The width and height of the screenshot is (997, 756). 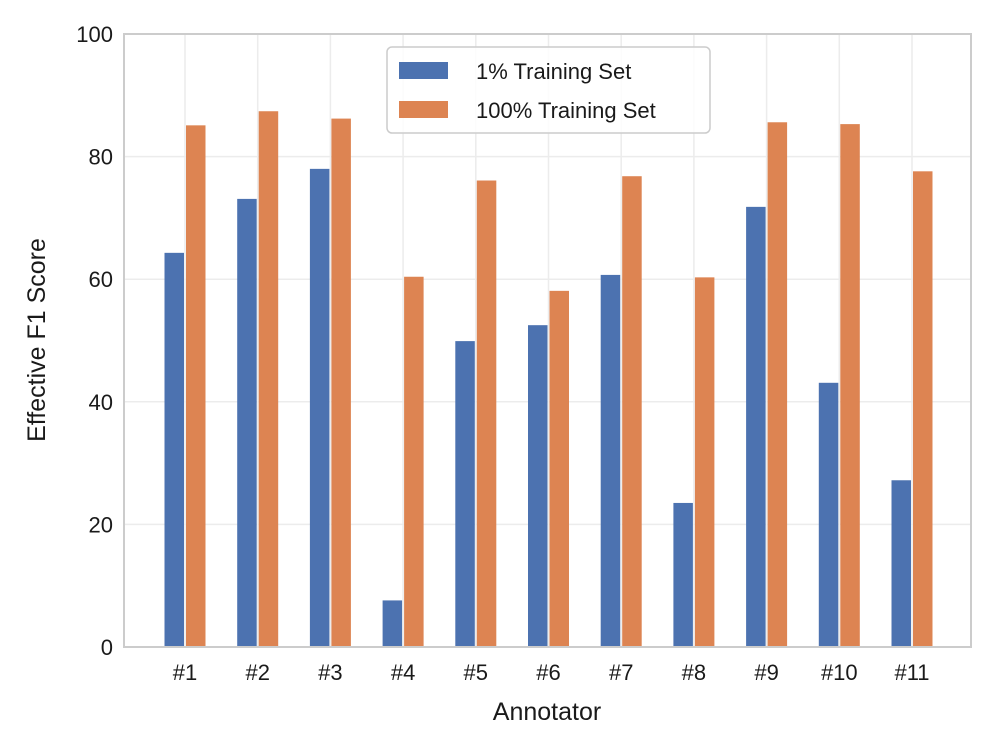 What do you see at coordinates (423, 109) in the screenshot?
I see `legend-swatch-100pct` at bounding box center [423, 109].